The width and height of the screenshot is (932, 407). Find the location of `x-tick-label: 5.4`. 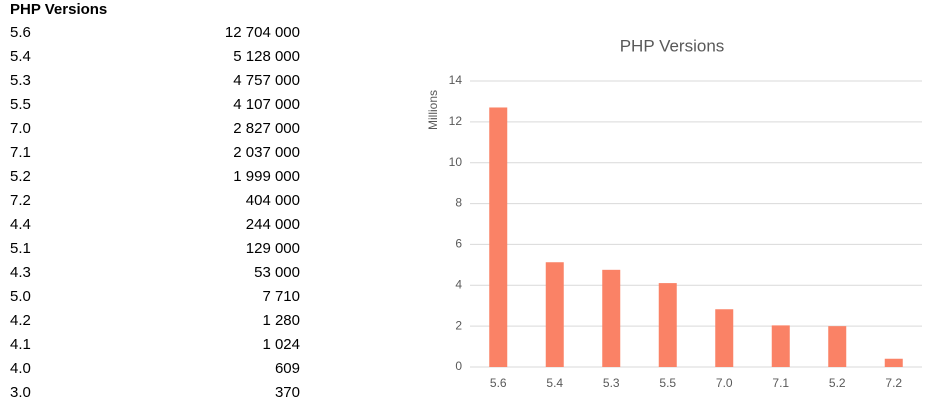

x-tick-label: 5.4 is located at coordinates (554, 383).